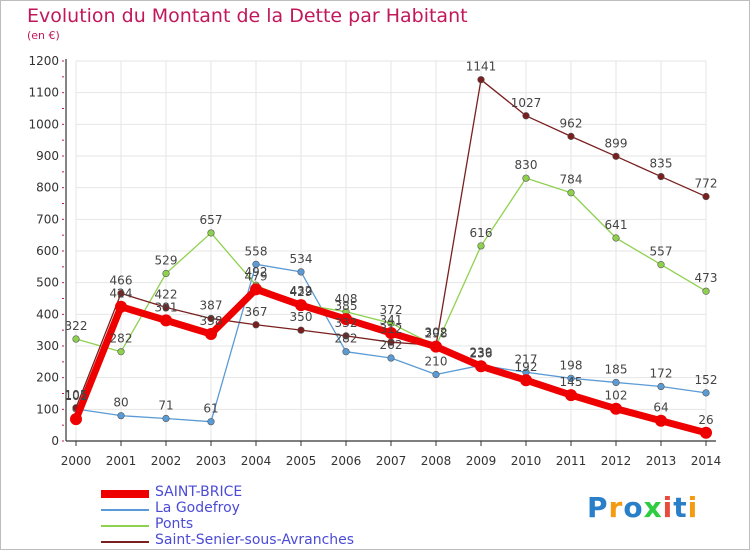  What do you see at coordinates (526, 461) in the screenshot?
I see `x-tick-label: 2010` at bounding box center [526, 461].